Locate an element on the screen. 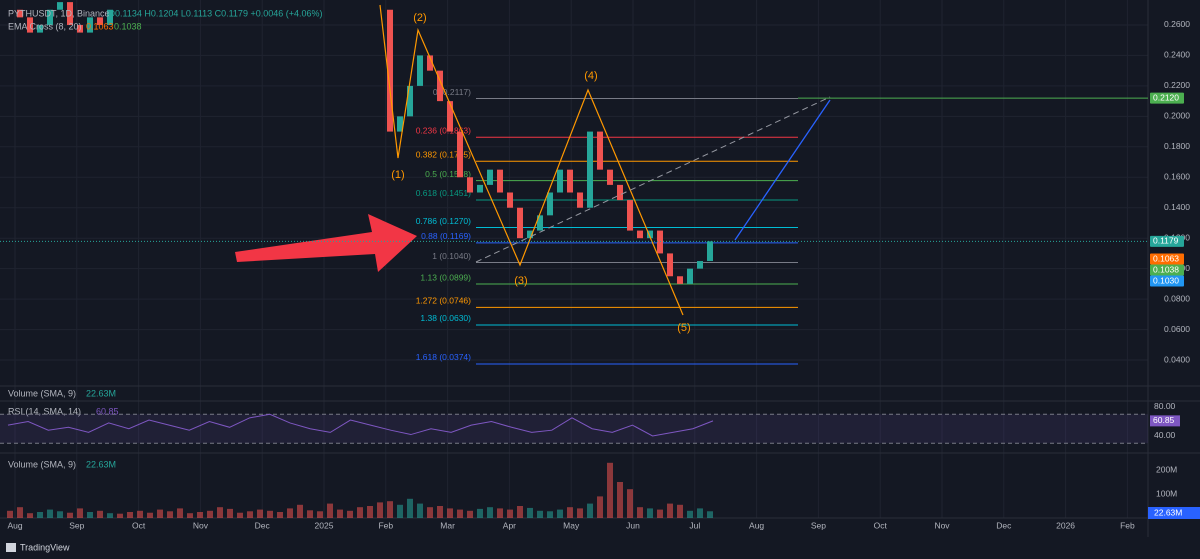 The image size is (1200, 559). y-tick-label: 0.1800 is located at coordinates (1177, 146).